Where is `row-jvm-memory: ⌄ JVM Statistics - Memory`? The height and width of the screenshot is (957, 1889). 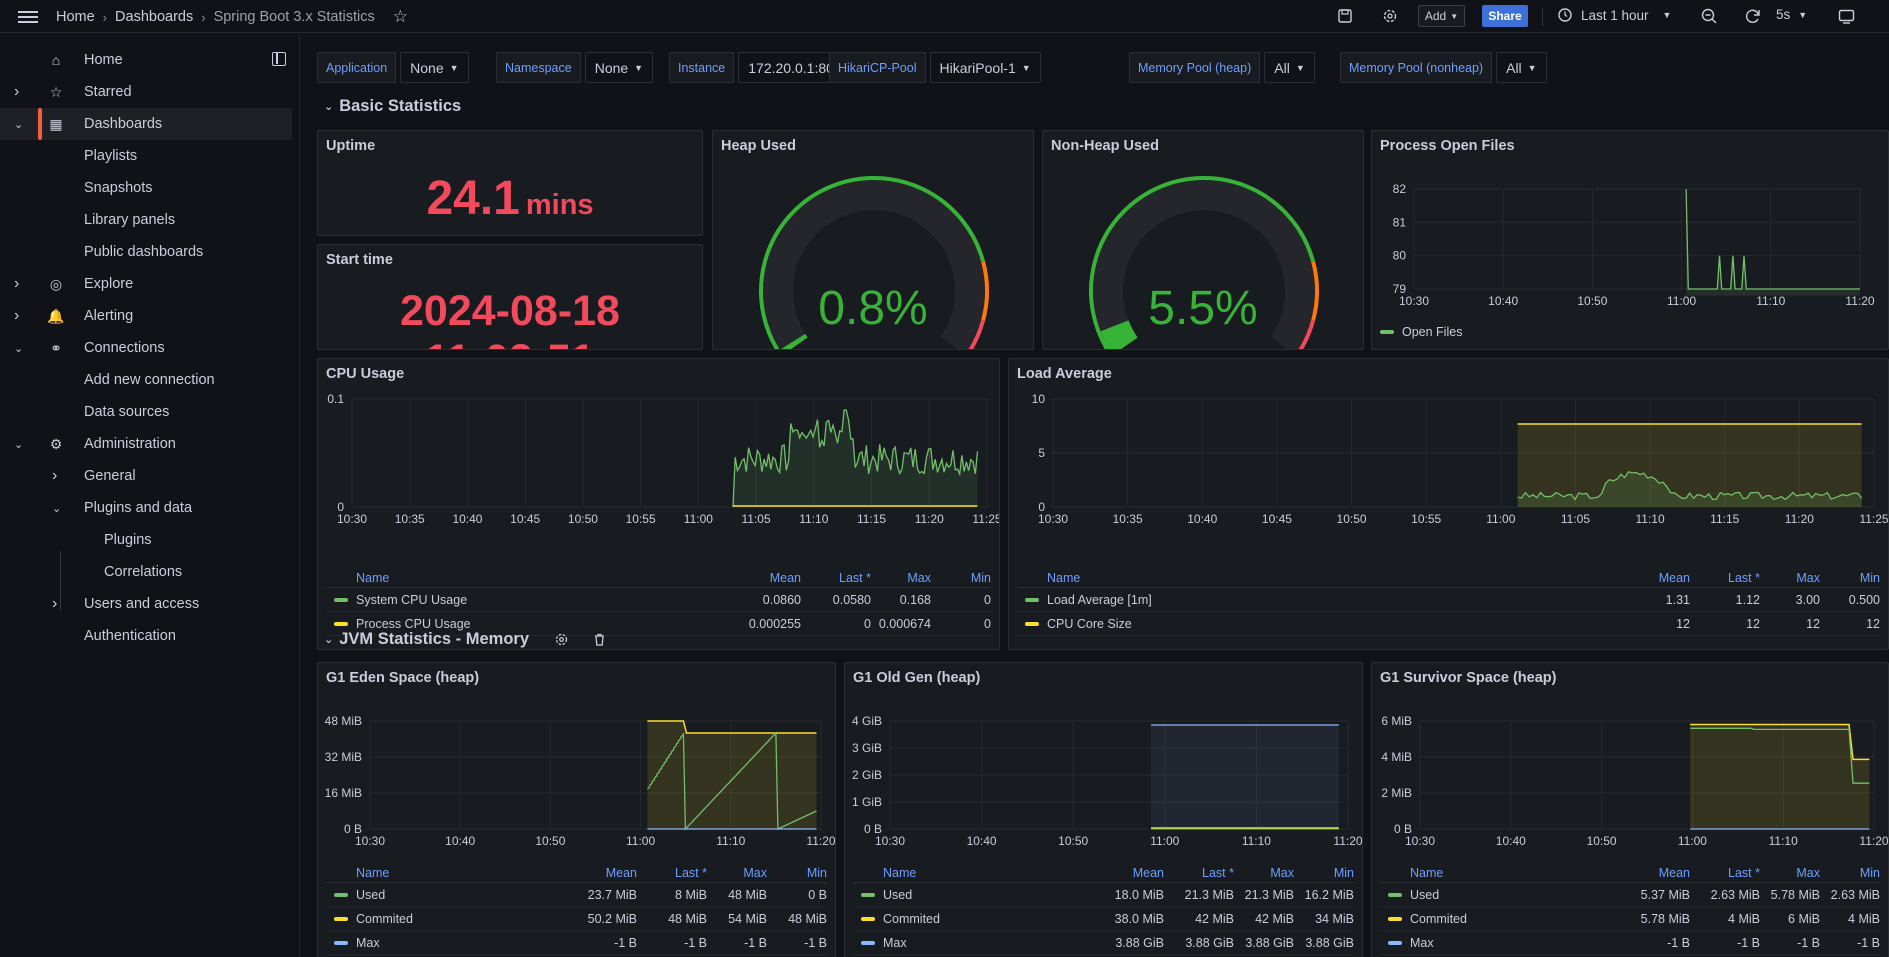 row-jvm-memory: ⌄ JVM Statistics - Memory is located at coordinates (426, 639).